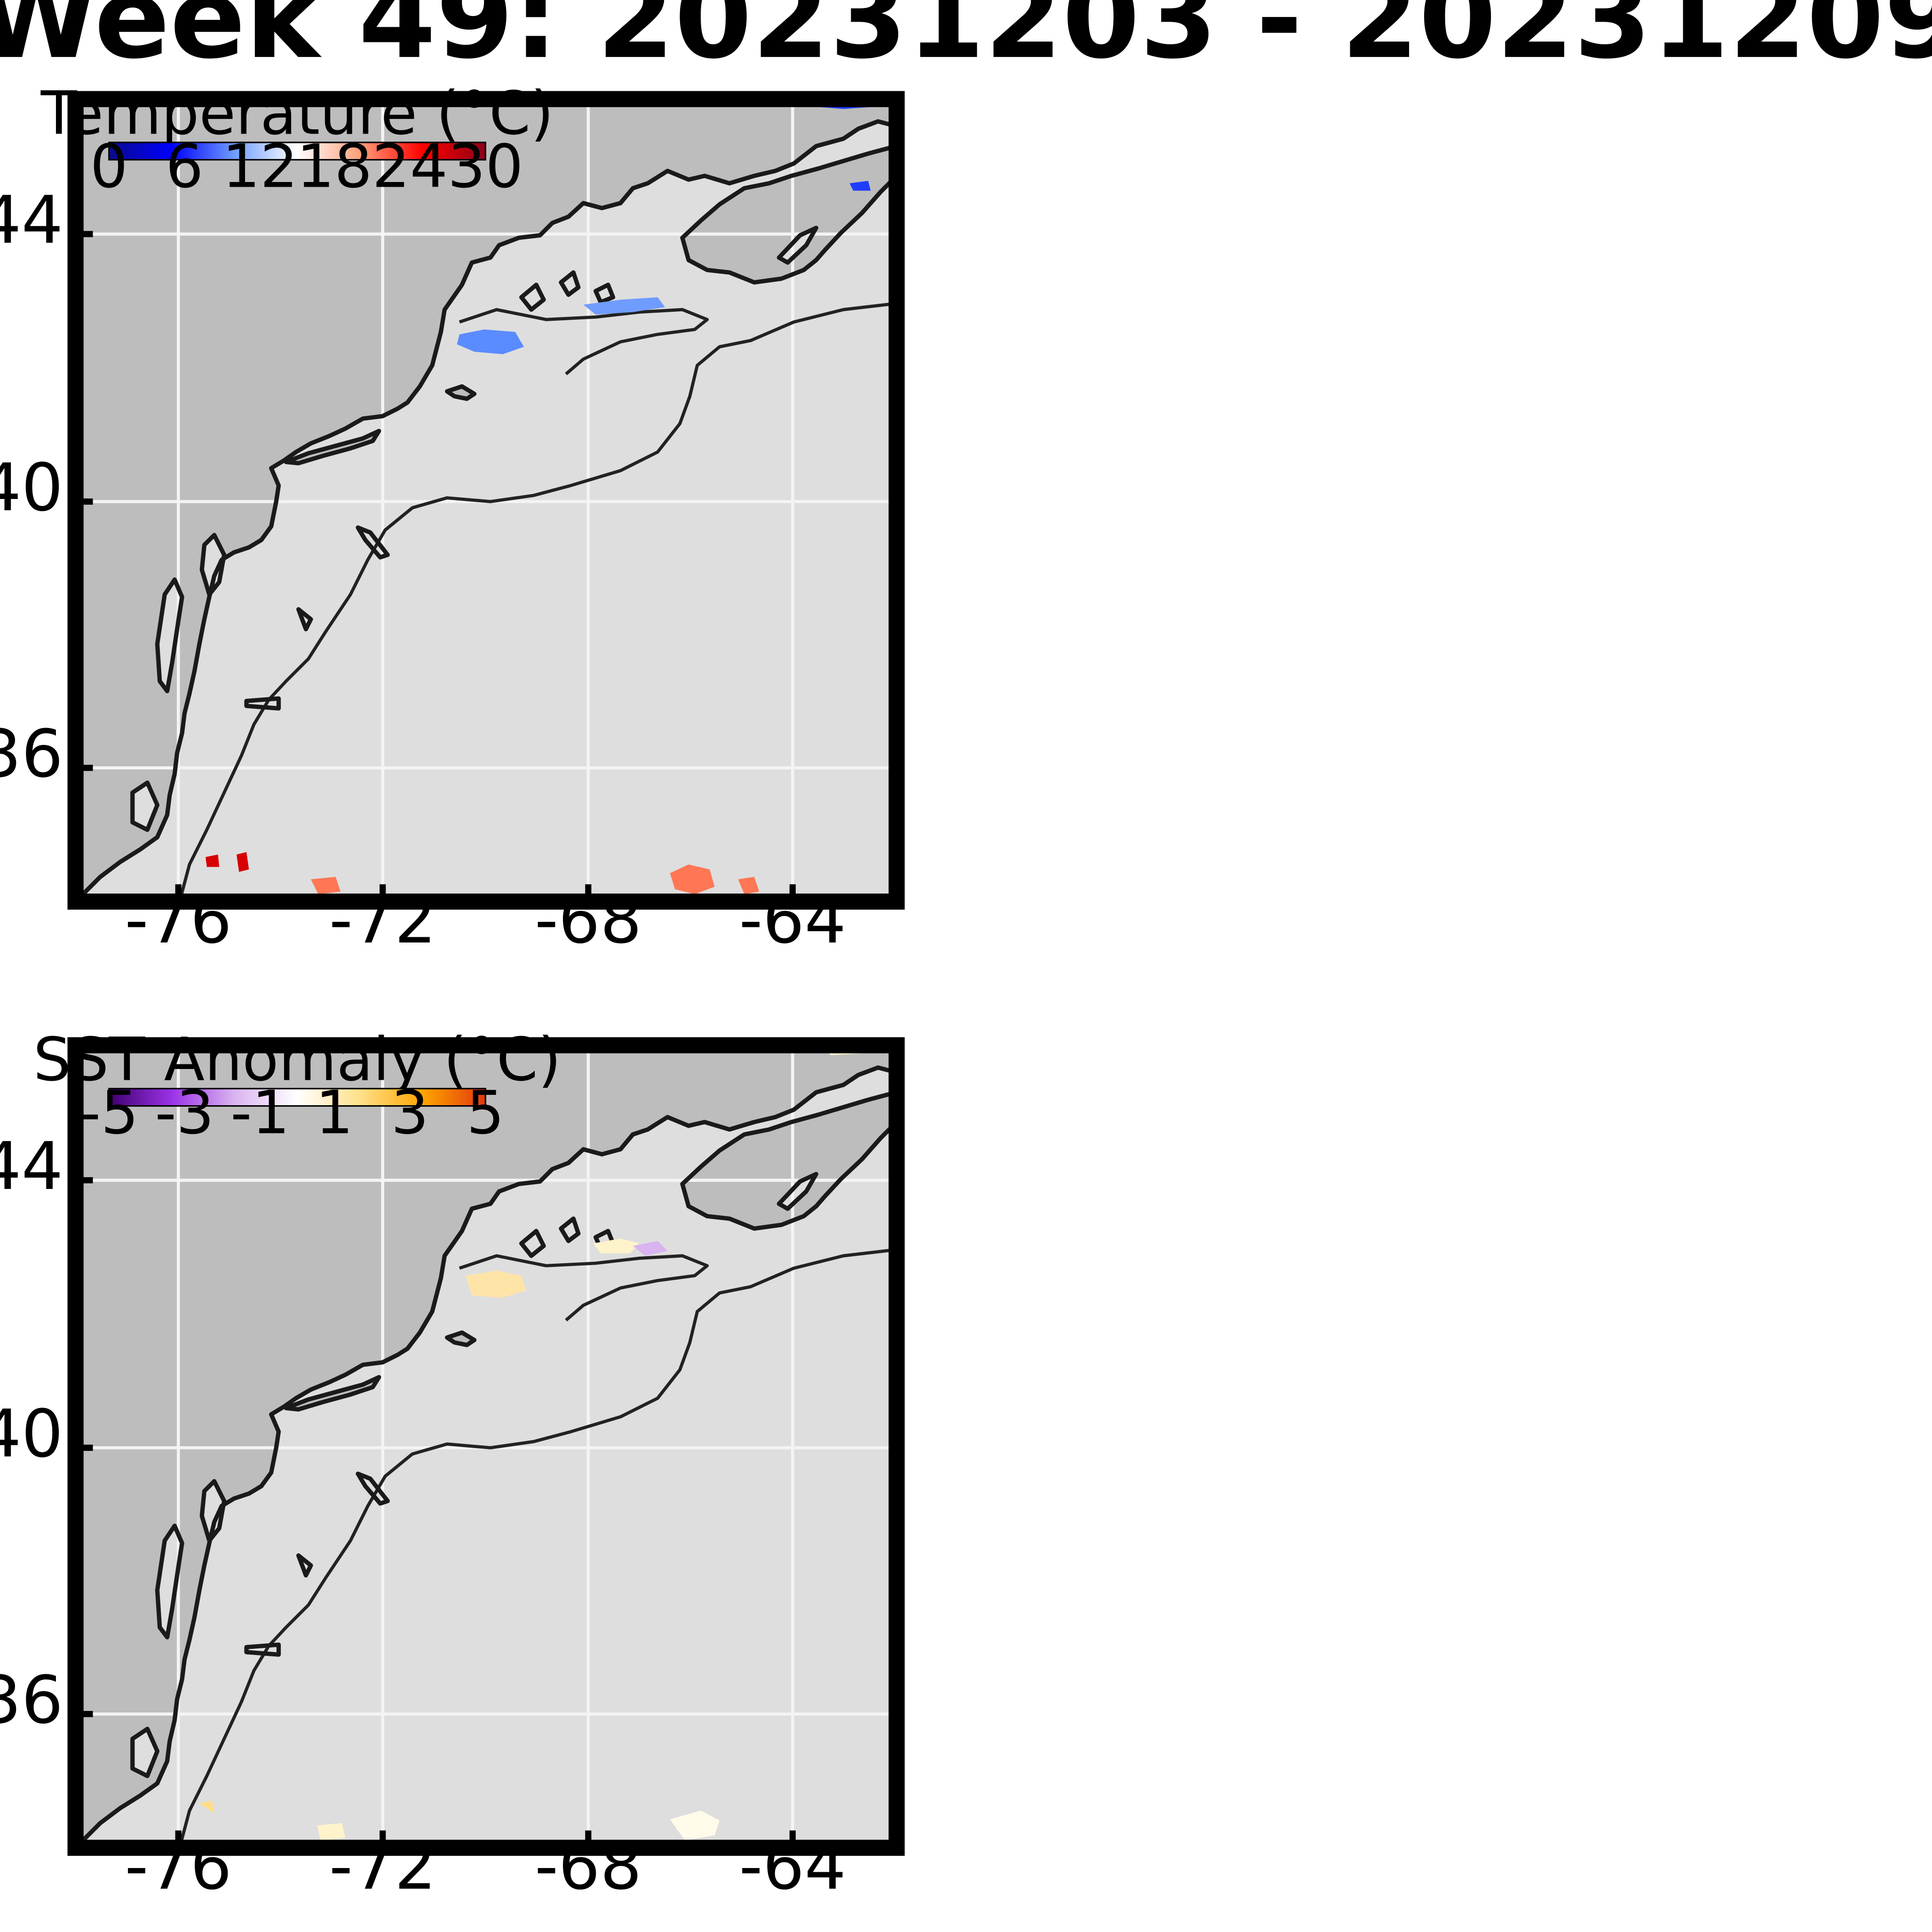 This screenshot has height=1932, width=1932. What do you see at coordinates (485, 1866) in the screenshot?
I see `anomaly-lon-axis: -76 -72 -68 -64` at bounding box center [485, 1866].